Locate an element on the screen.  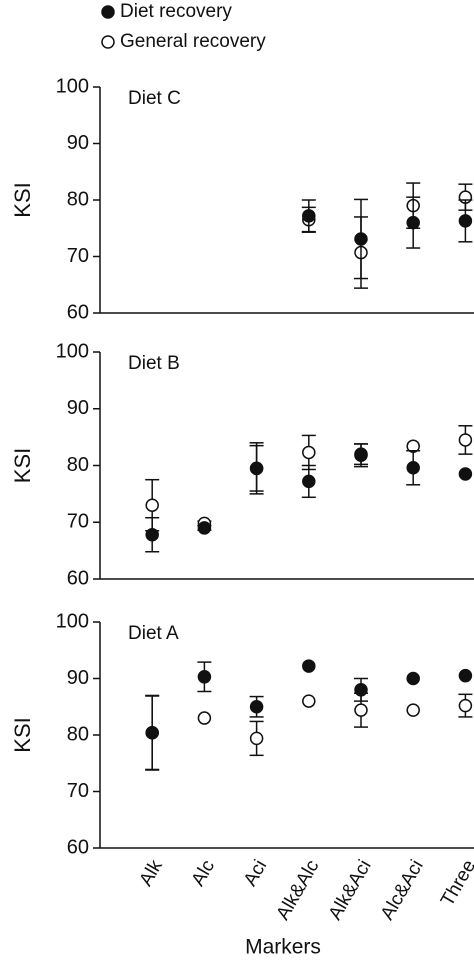
x-tick-label: Alk is located at coordinates (151, 873).